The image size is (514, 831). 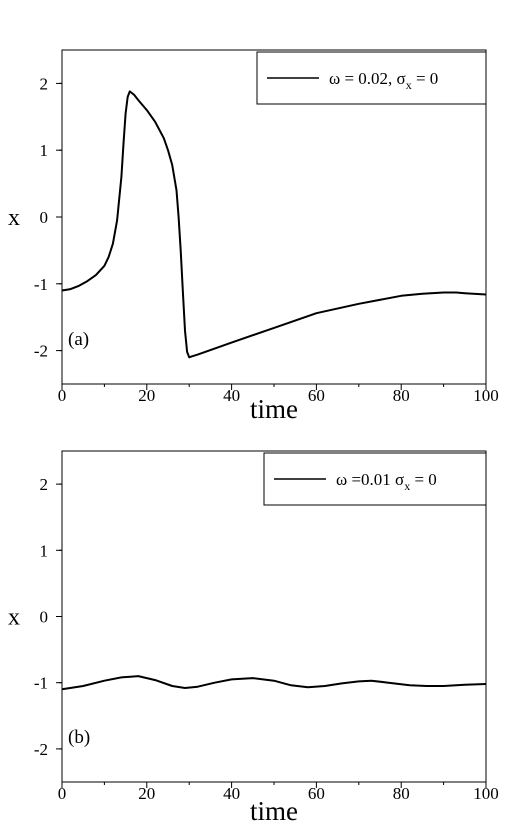 I want to click on panel-label: (b), so click(x=79, y=737).